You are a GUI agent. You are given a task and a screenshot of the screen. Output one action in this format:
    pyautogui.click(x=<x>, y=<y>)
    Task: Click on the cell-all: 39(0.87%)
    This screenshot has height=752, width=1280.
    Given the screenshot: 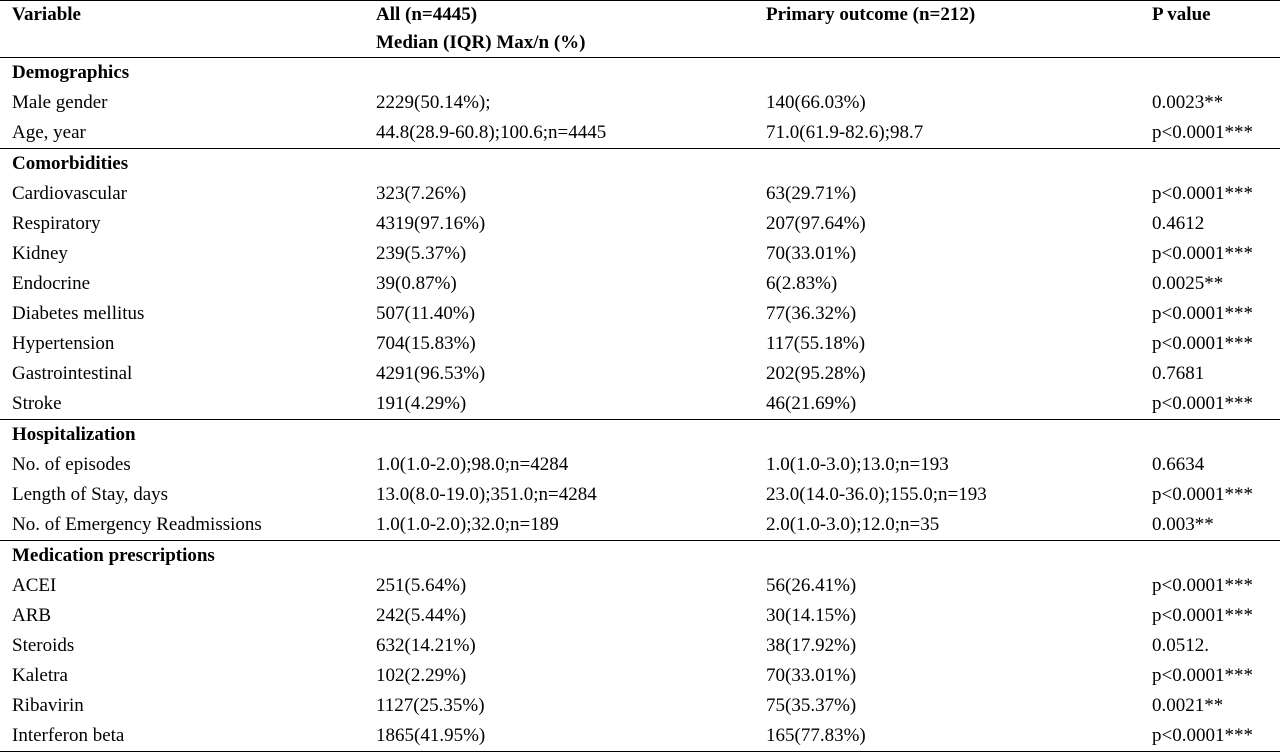 What is the action you would take?
    pyautogui.click(x=416, y=283)
    